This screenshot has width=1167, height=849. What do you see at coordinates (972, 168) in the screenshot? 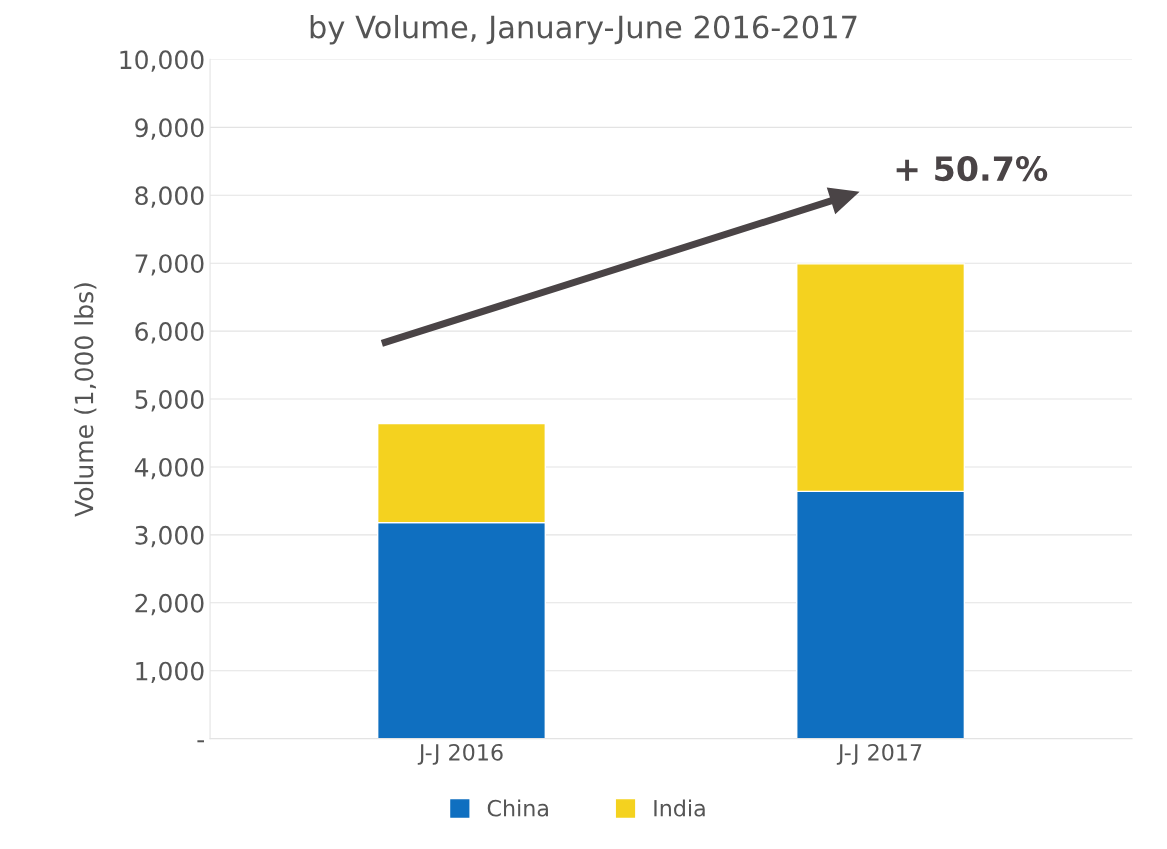
I see `annotation: + 50.7%` at bounding box center [972, 168].